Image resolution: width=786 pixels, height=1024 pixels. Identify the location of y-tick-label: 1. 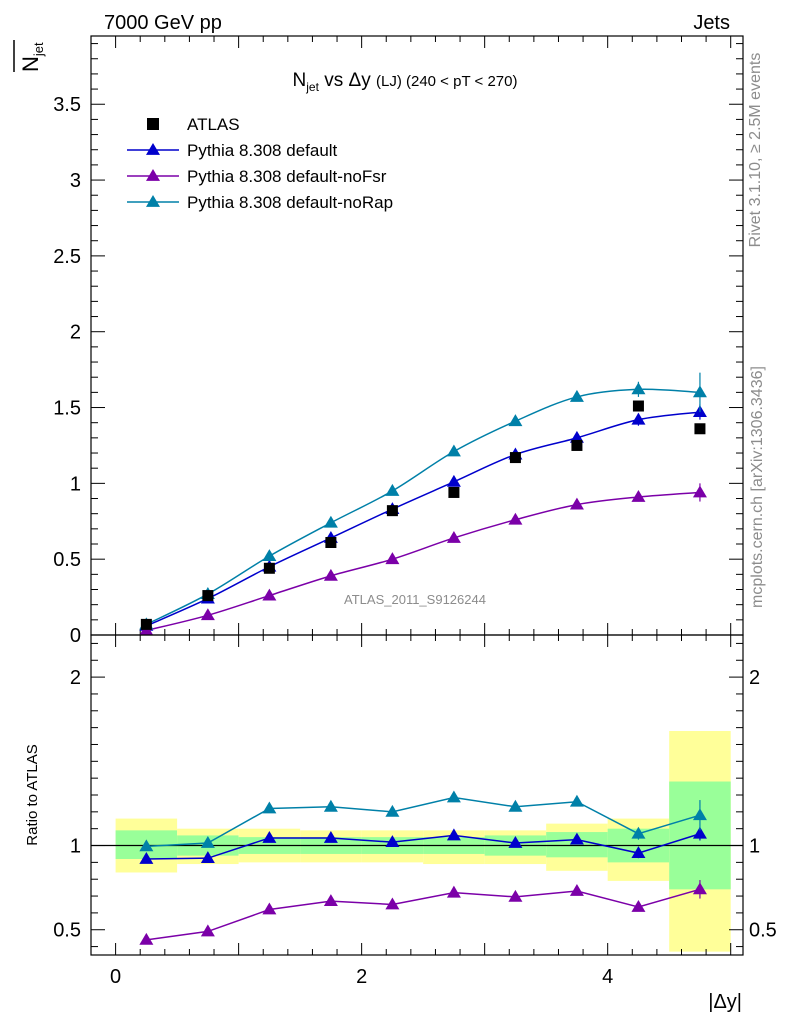
(75, 484).